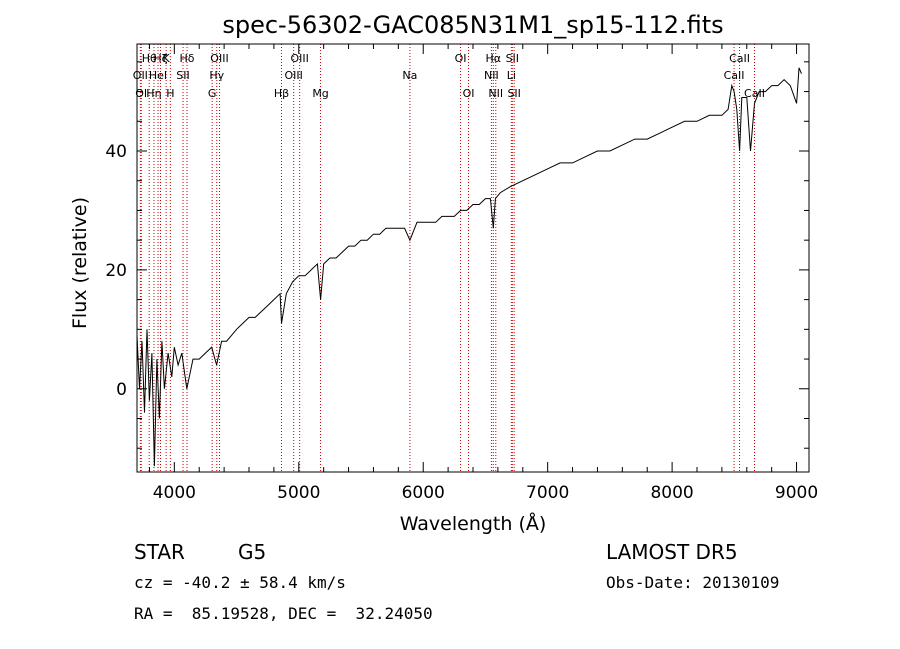 This screenshot has width=900, height=649. I want to click on x-tick-label: 9000, so click(796, 493).